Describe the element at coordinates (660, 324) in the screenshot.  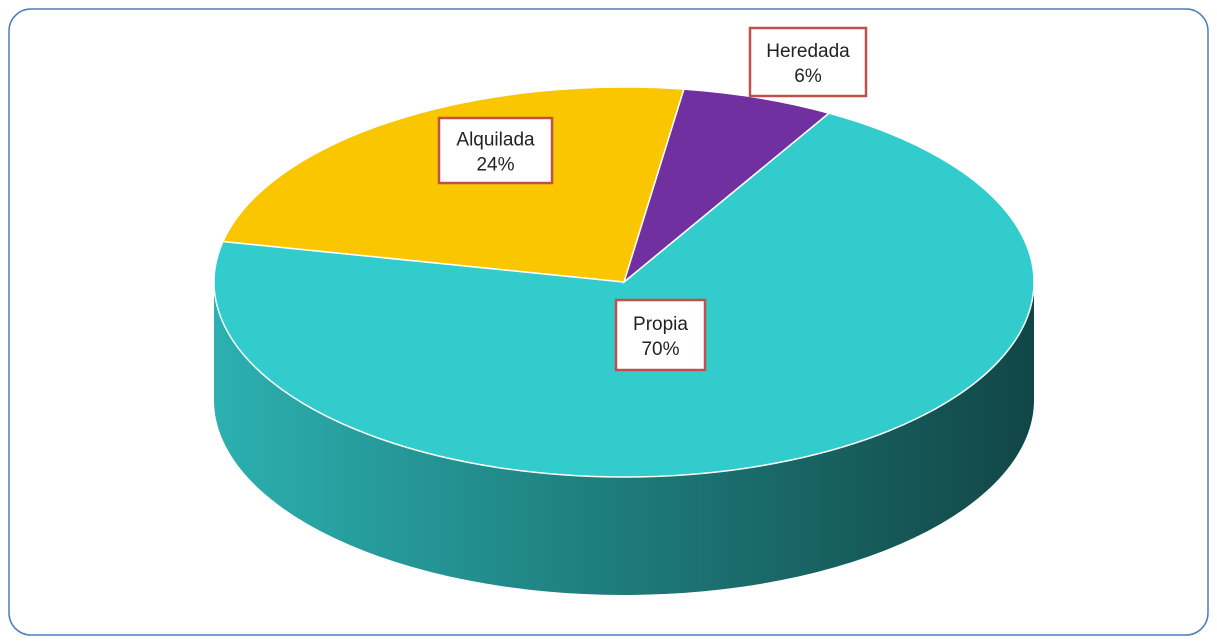
I see `category-label: Propia` at that location.